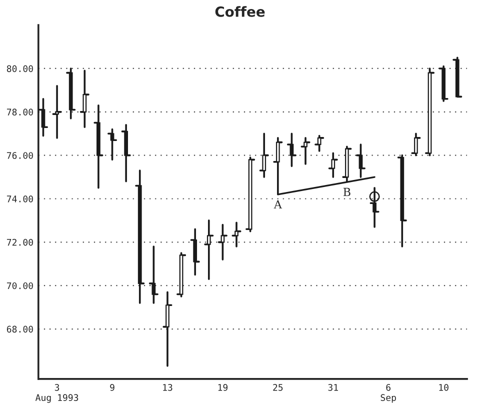 The image size is (480, 411). I want to click on x-tick-label: 10, so click(443, 387).